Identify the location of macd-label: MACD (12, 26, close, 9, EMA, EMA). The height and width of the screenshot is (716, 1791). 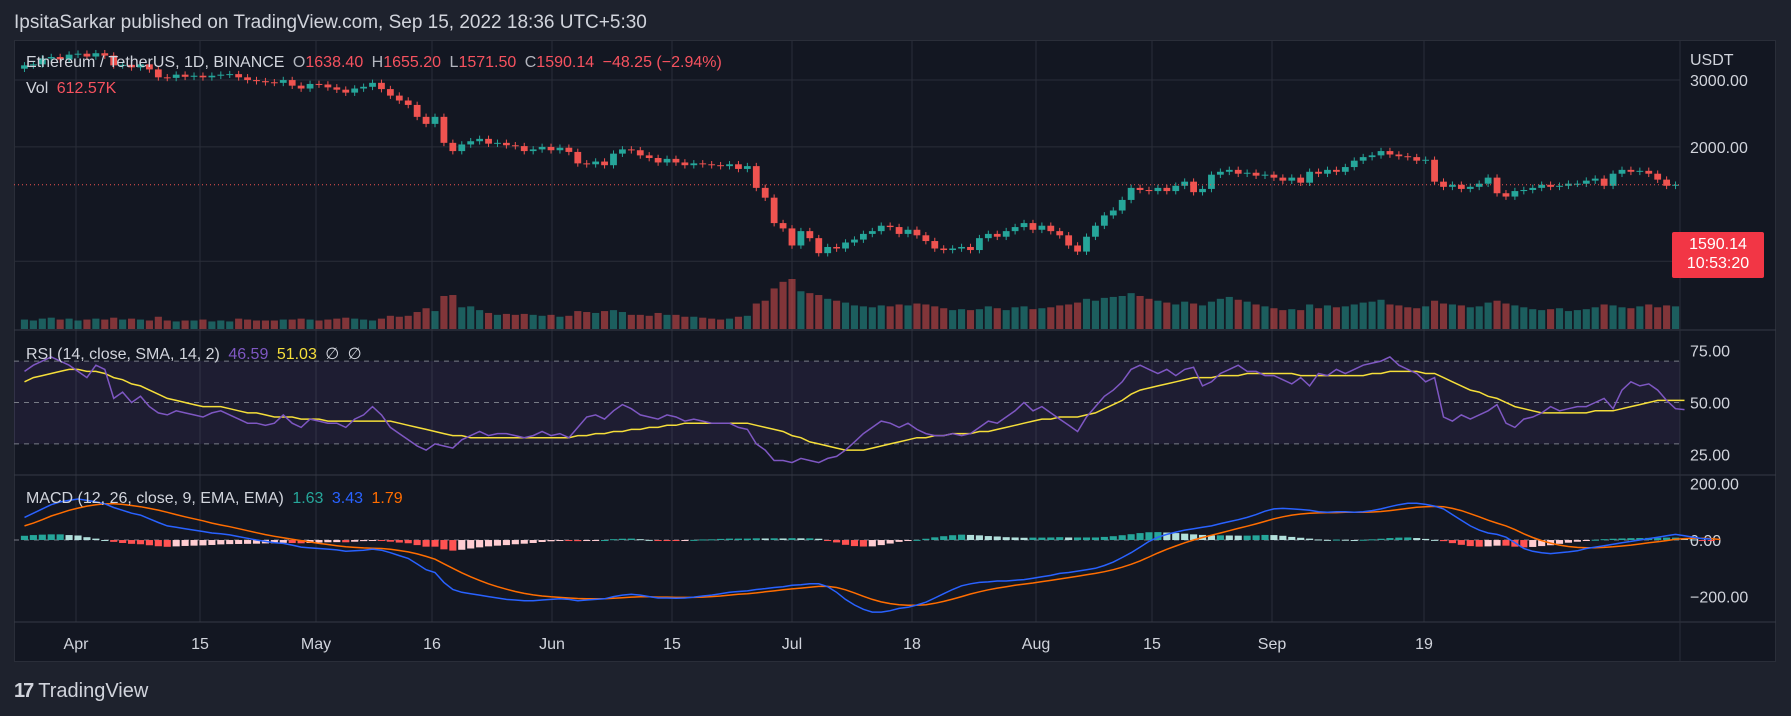
(155, 498).